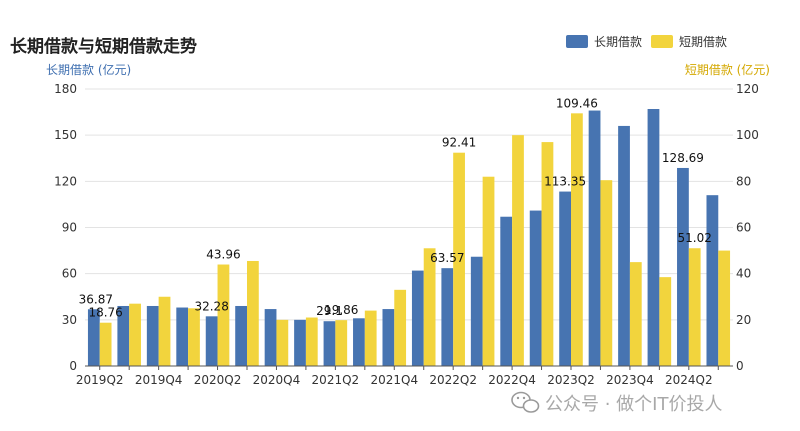  Describe the element at coordinates (683, 158) in the screenshot. I see `data-label-long-term: 128.69` at that location.